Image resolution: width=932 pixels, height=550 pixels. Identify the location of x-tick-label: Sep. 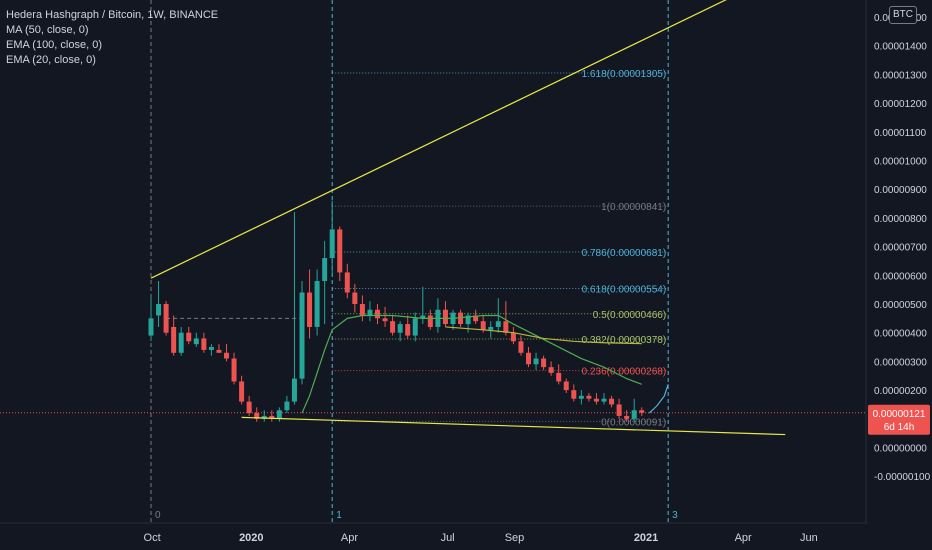
(515, 538).